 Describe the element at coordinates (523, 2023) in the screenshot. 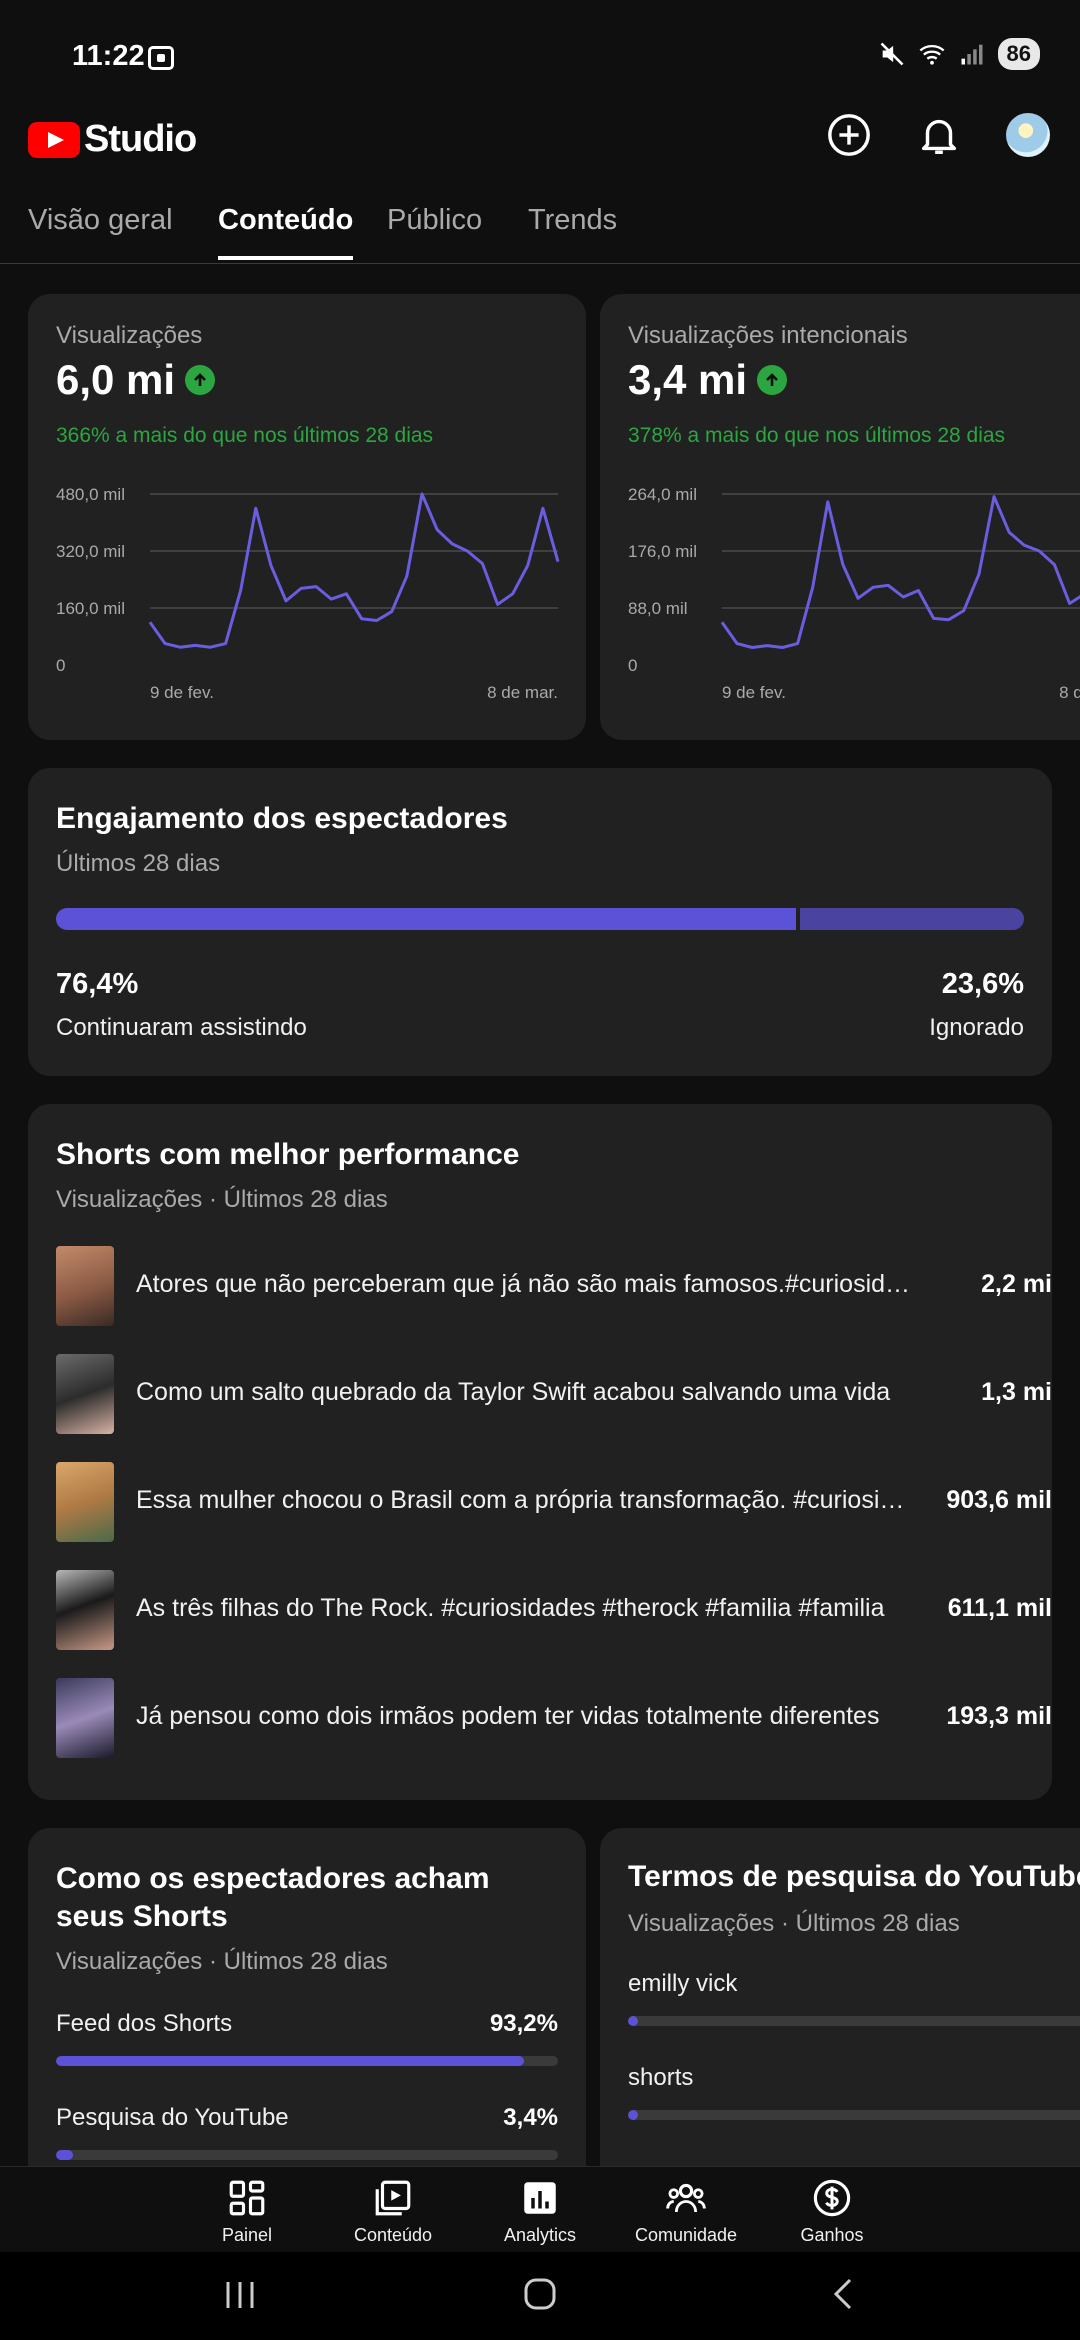

I see `source-value: 93,2%` at that location.